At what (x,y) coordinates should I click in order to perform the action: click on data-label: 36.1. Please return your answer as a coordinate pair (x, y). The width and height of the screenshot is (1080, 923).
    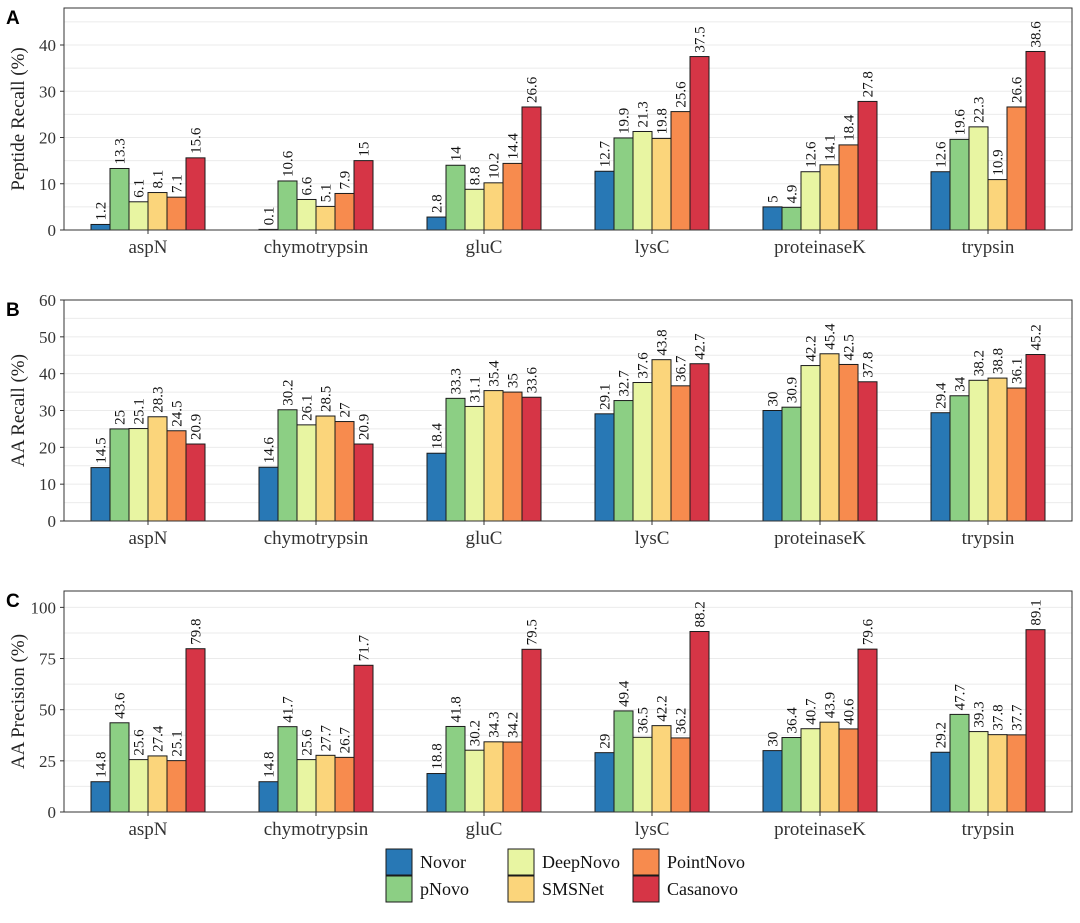
    Looking at the image, I should click on (1018, 371).